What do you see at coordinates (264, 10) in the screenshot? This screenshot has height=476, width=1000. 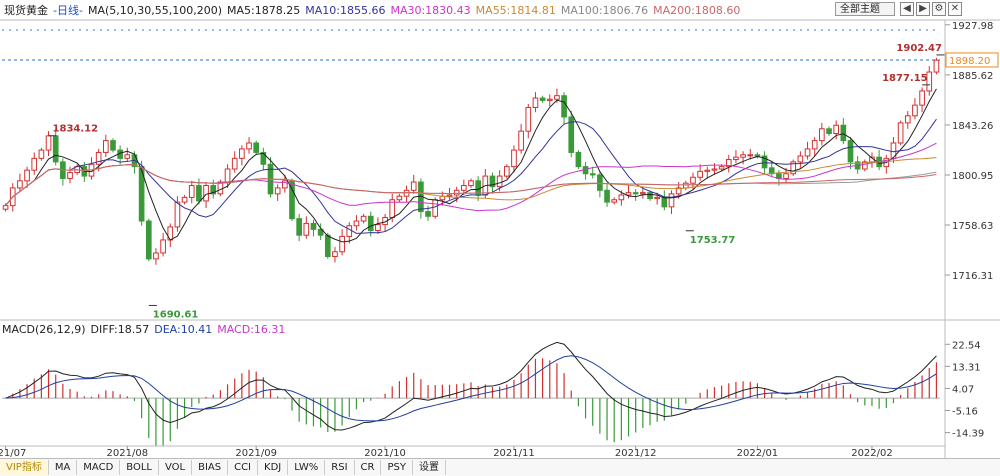 I see `ma5-label: MA5:1878.25` at bounding box center [264, 10].